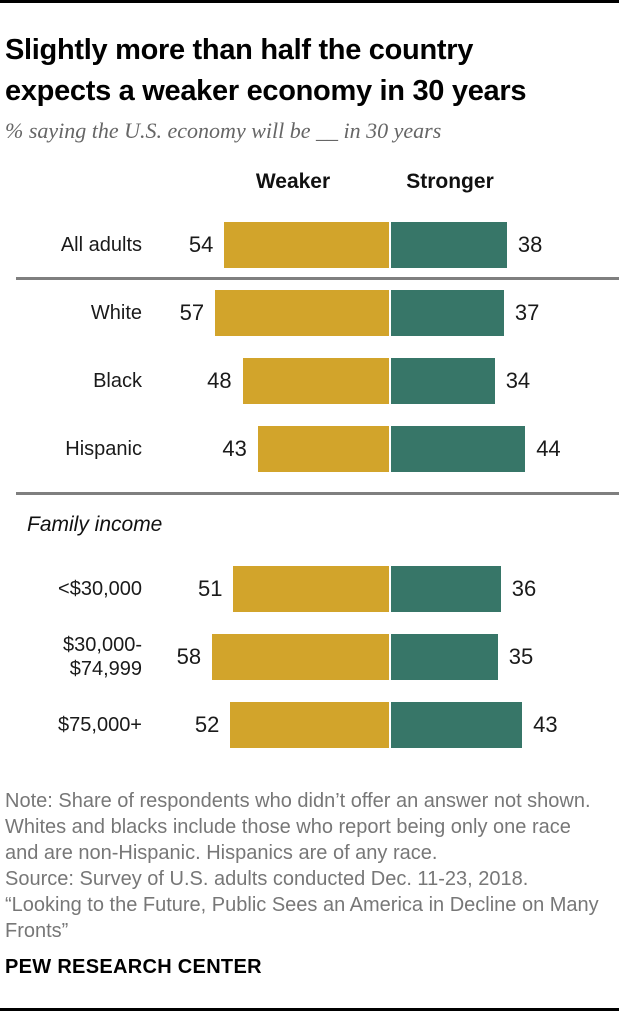  What do you see at coordinates (192, 312) in the screenshot?
I see `weaker-value-label: 57` at bounding box center [192, 312].